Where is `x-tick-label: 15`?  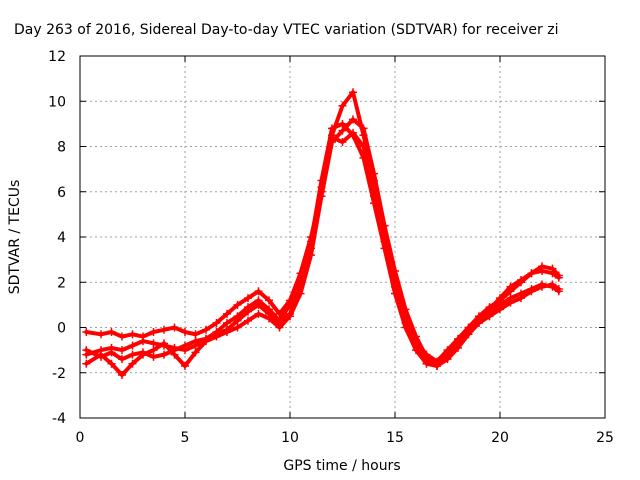
x-tick-label: 15 is located at coordinates (395, 438).